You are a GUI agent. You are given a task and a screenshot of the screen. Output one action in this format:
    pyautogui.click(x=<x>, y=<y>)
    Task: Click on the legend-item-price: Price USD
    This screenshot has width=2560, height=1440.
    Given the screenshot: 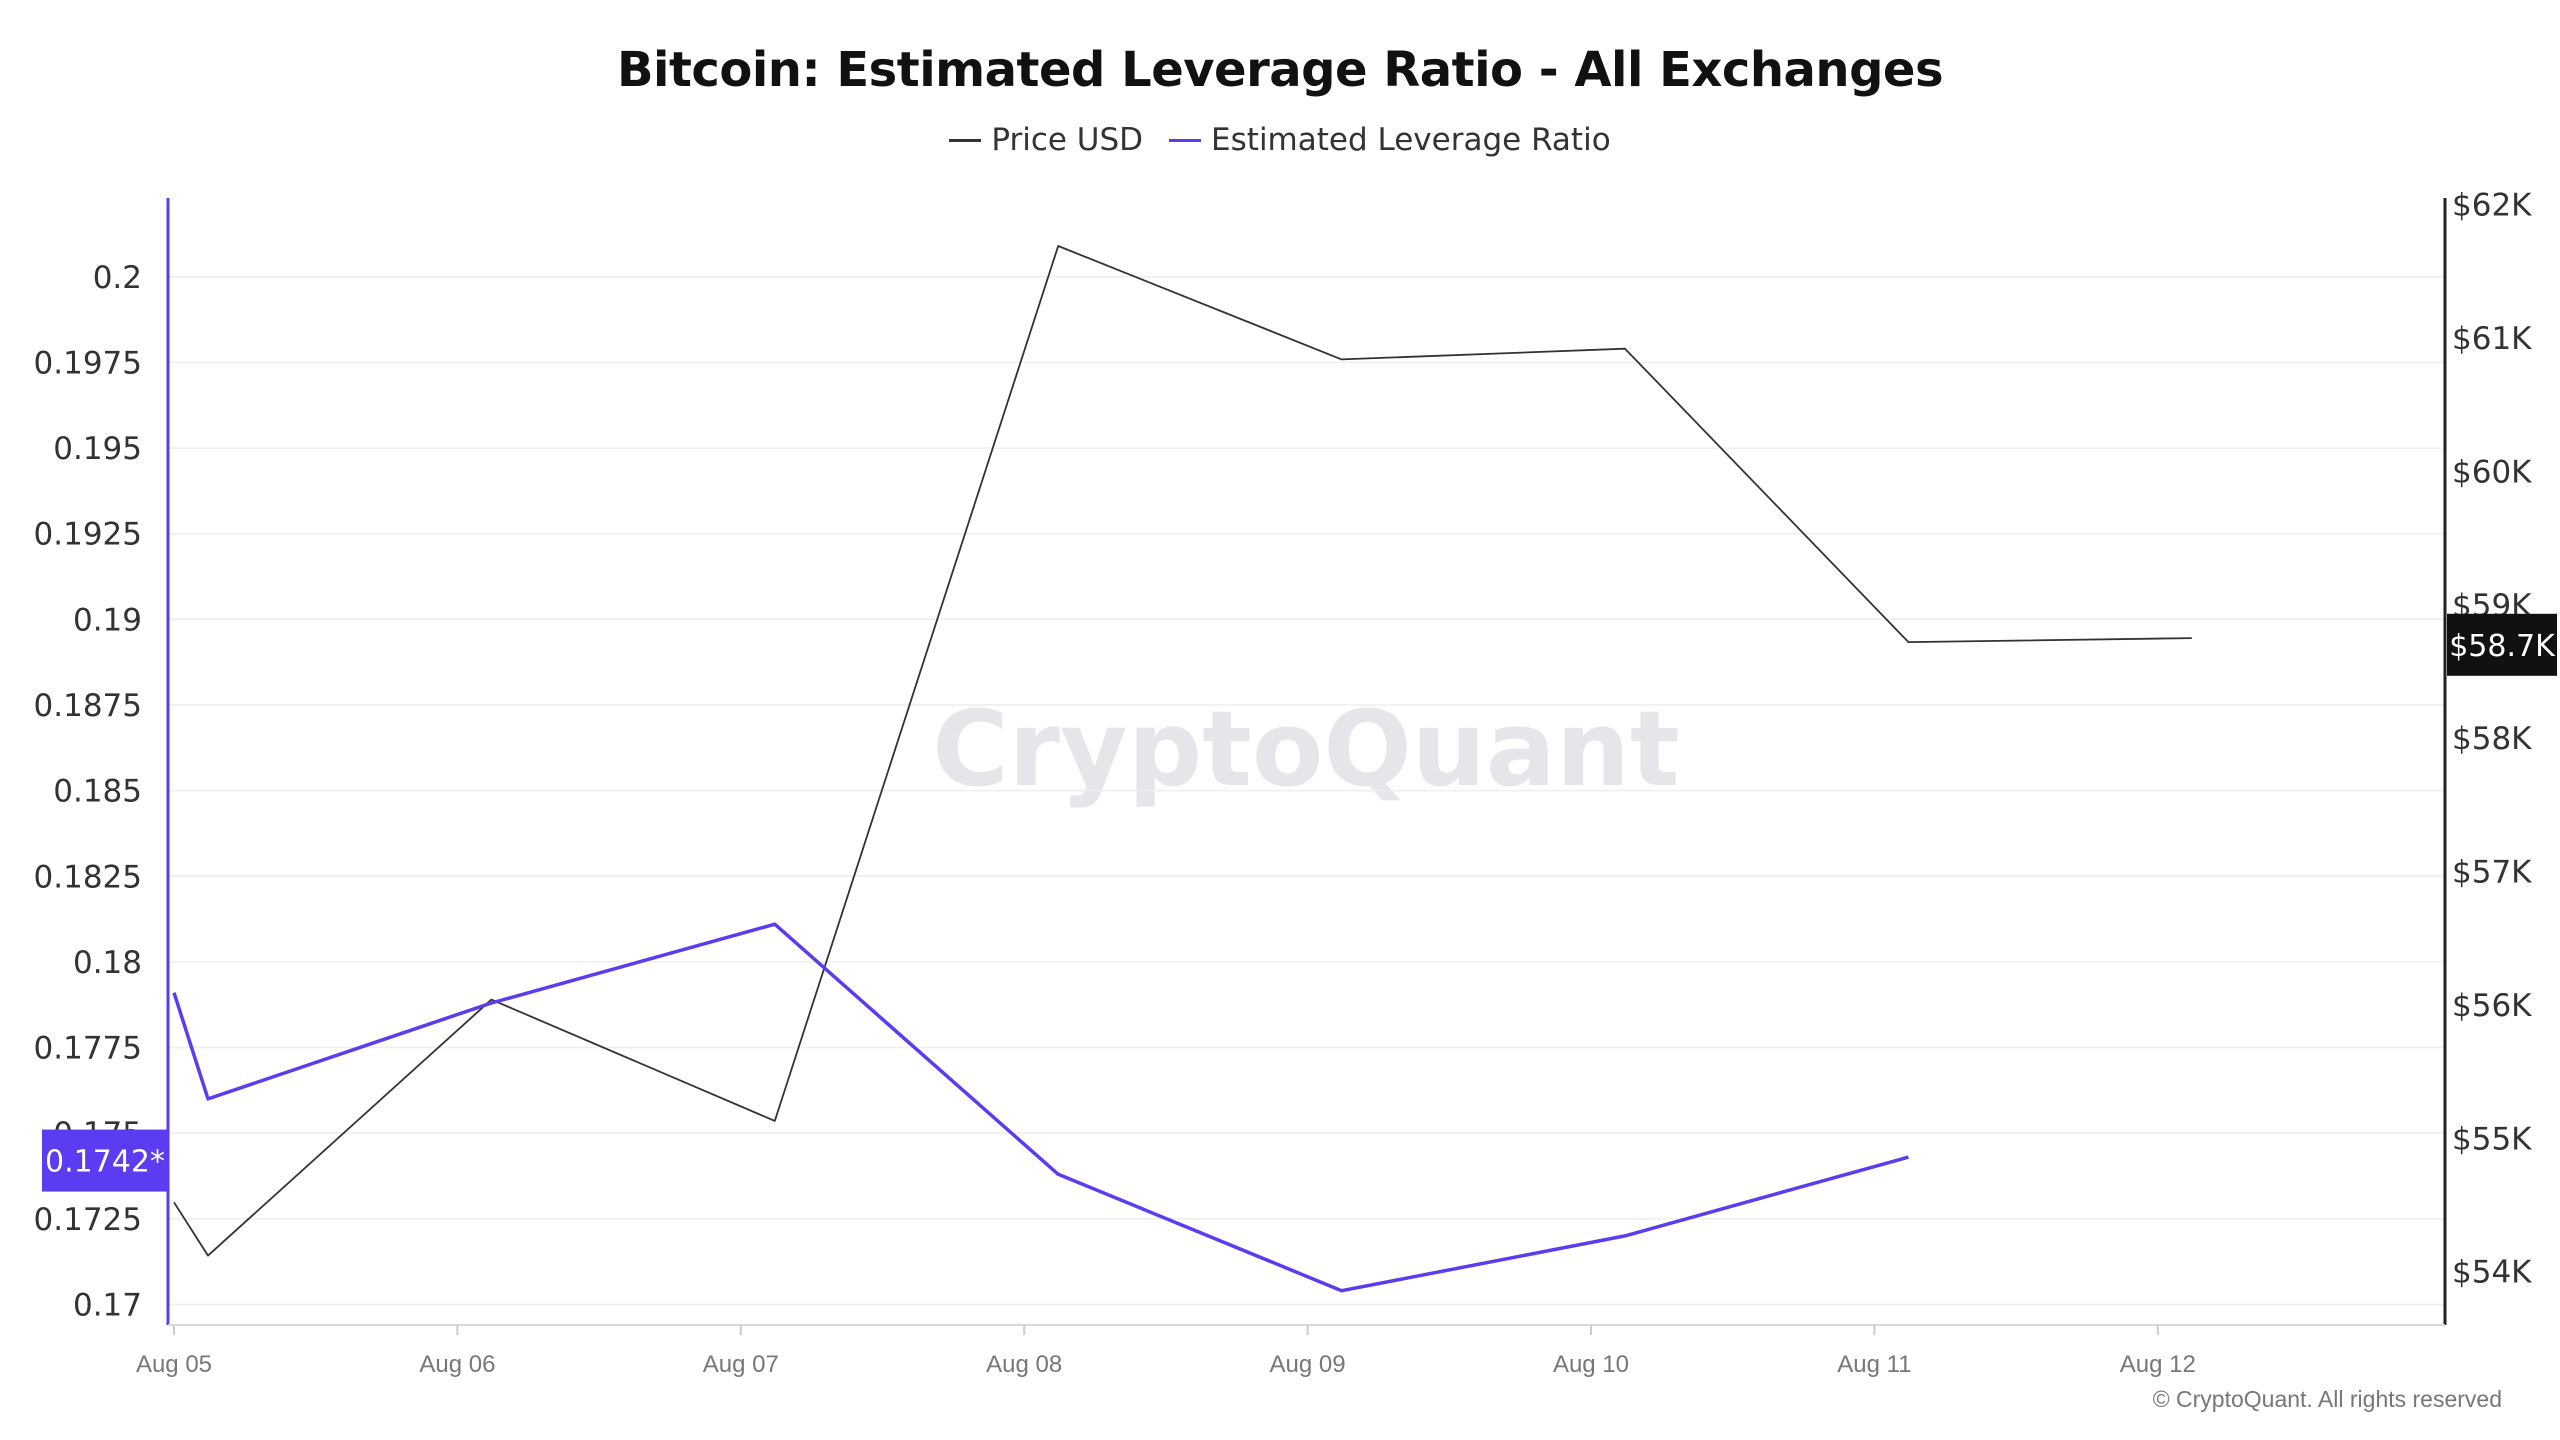 What is the action you would take?
    pyautogui.click(x=1046, y=140)
    